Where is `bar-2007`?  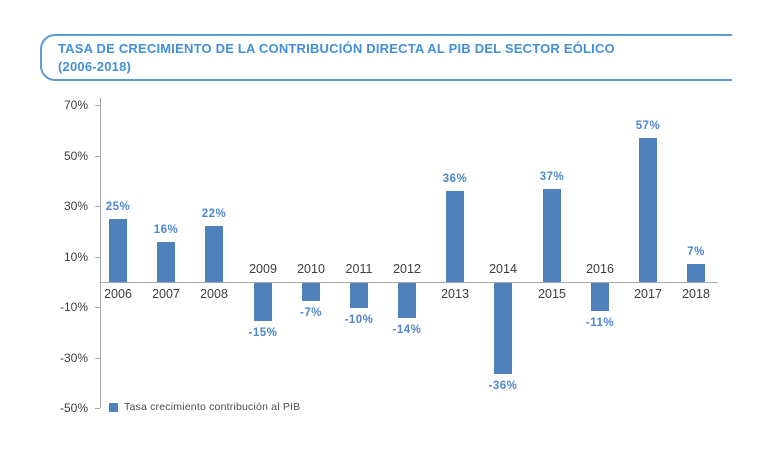
bar-2007 is located at coordinates (166, 262).